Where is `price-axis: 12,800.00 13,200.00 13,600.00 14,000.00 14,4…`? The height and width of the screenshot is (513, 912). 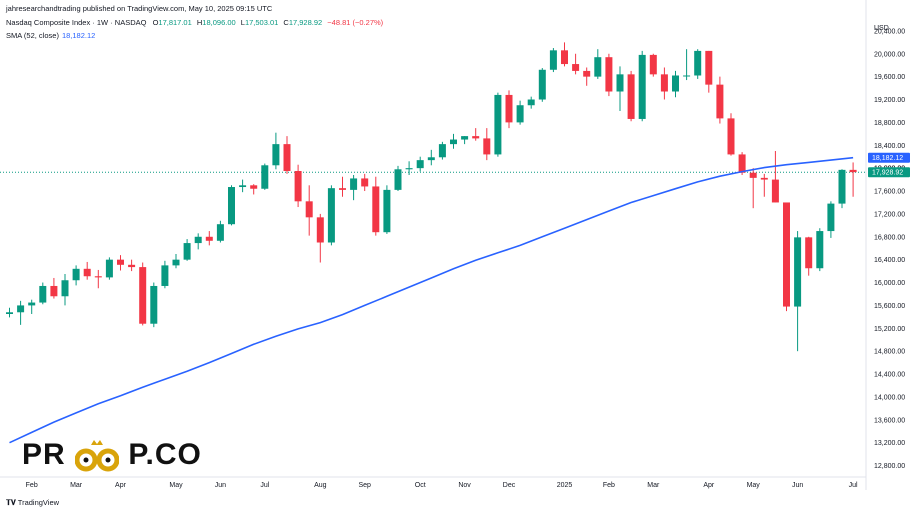
price-axis: 12,800.00 13,200.00 13,600.00 14,000.00 14,4… is located at coordinates (889, 249).